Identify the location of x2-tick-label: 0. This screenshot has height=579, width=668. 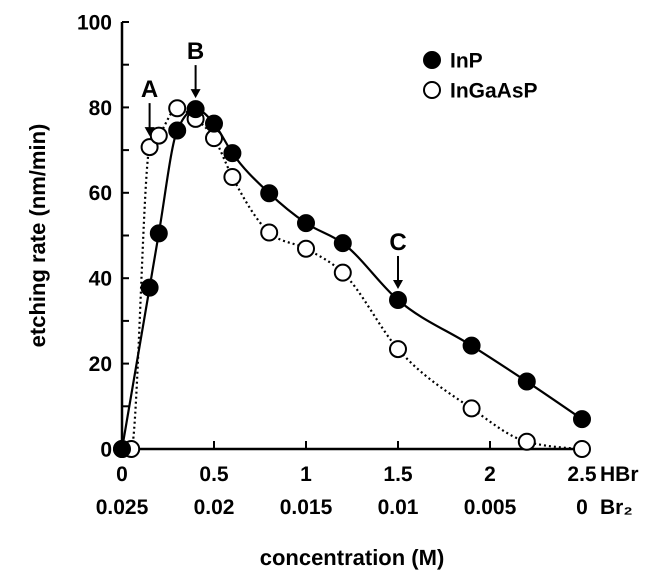
(582, 507).